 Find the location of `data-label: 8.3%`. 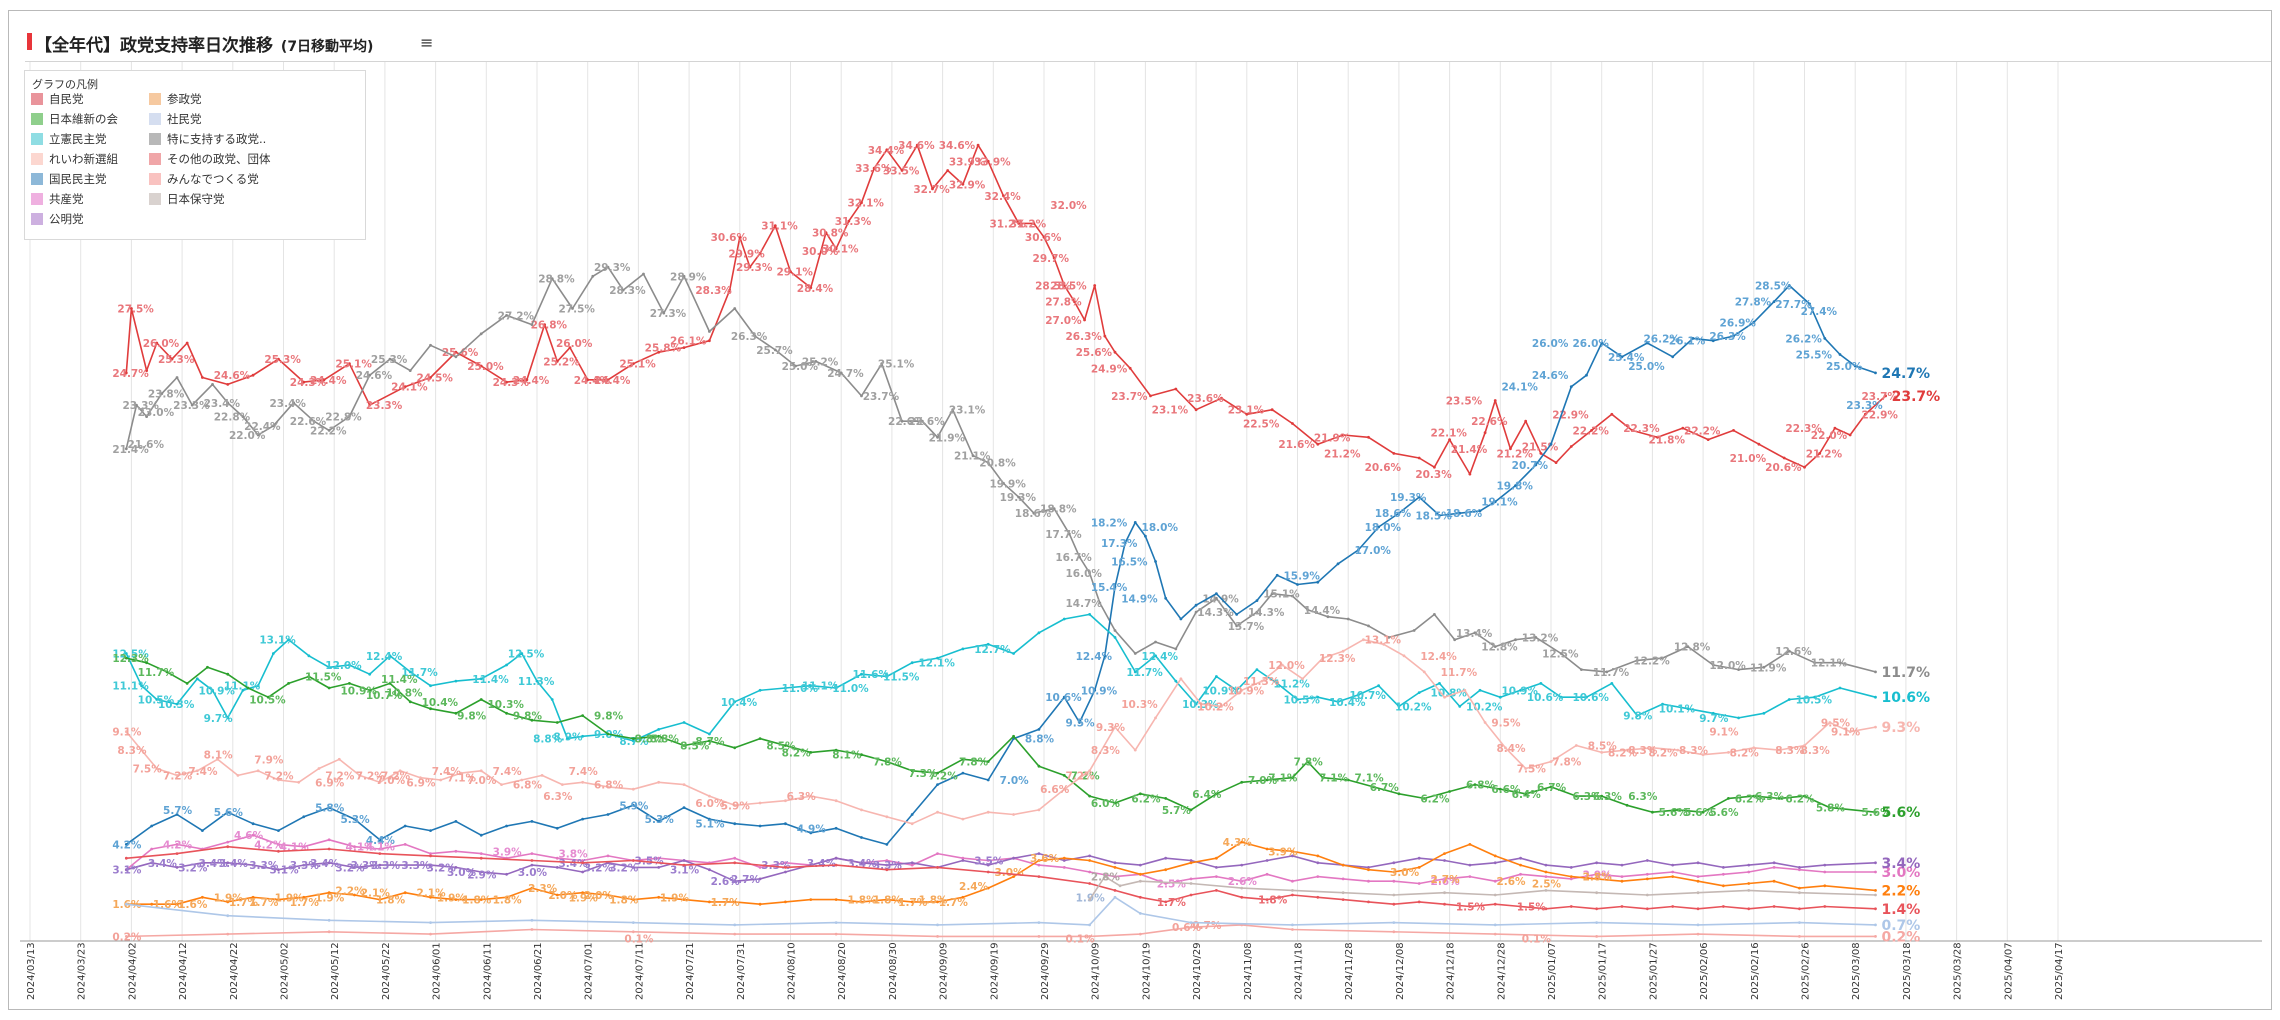

data-label: 8.3% is located at coordinates (1816, 751).